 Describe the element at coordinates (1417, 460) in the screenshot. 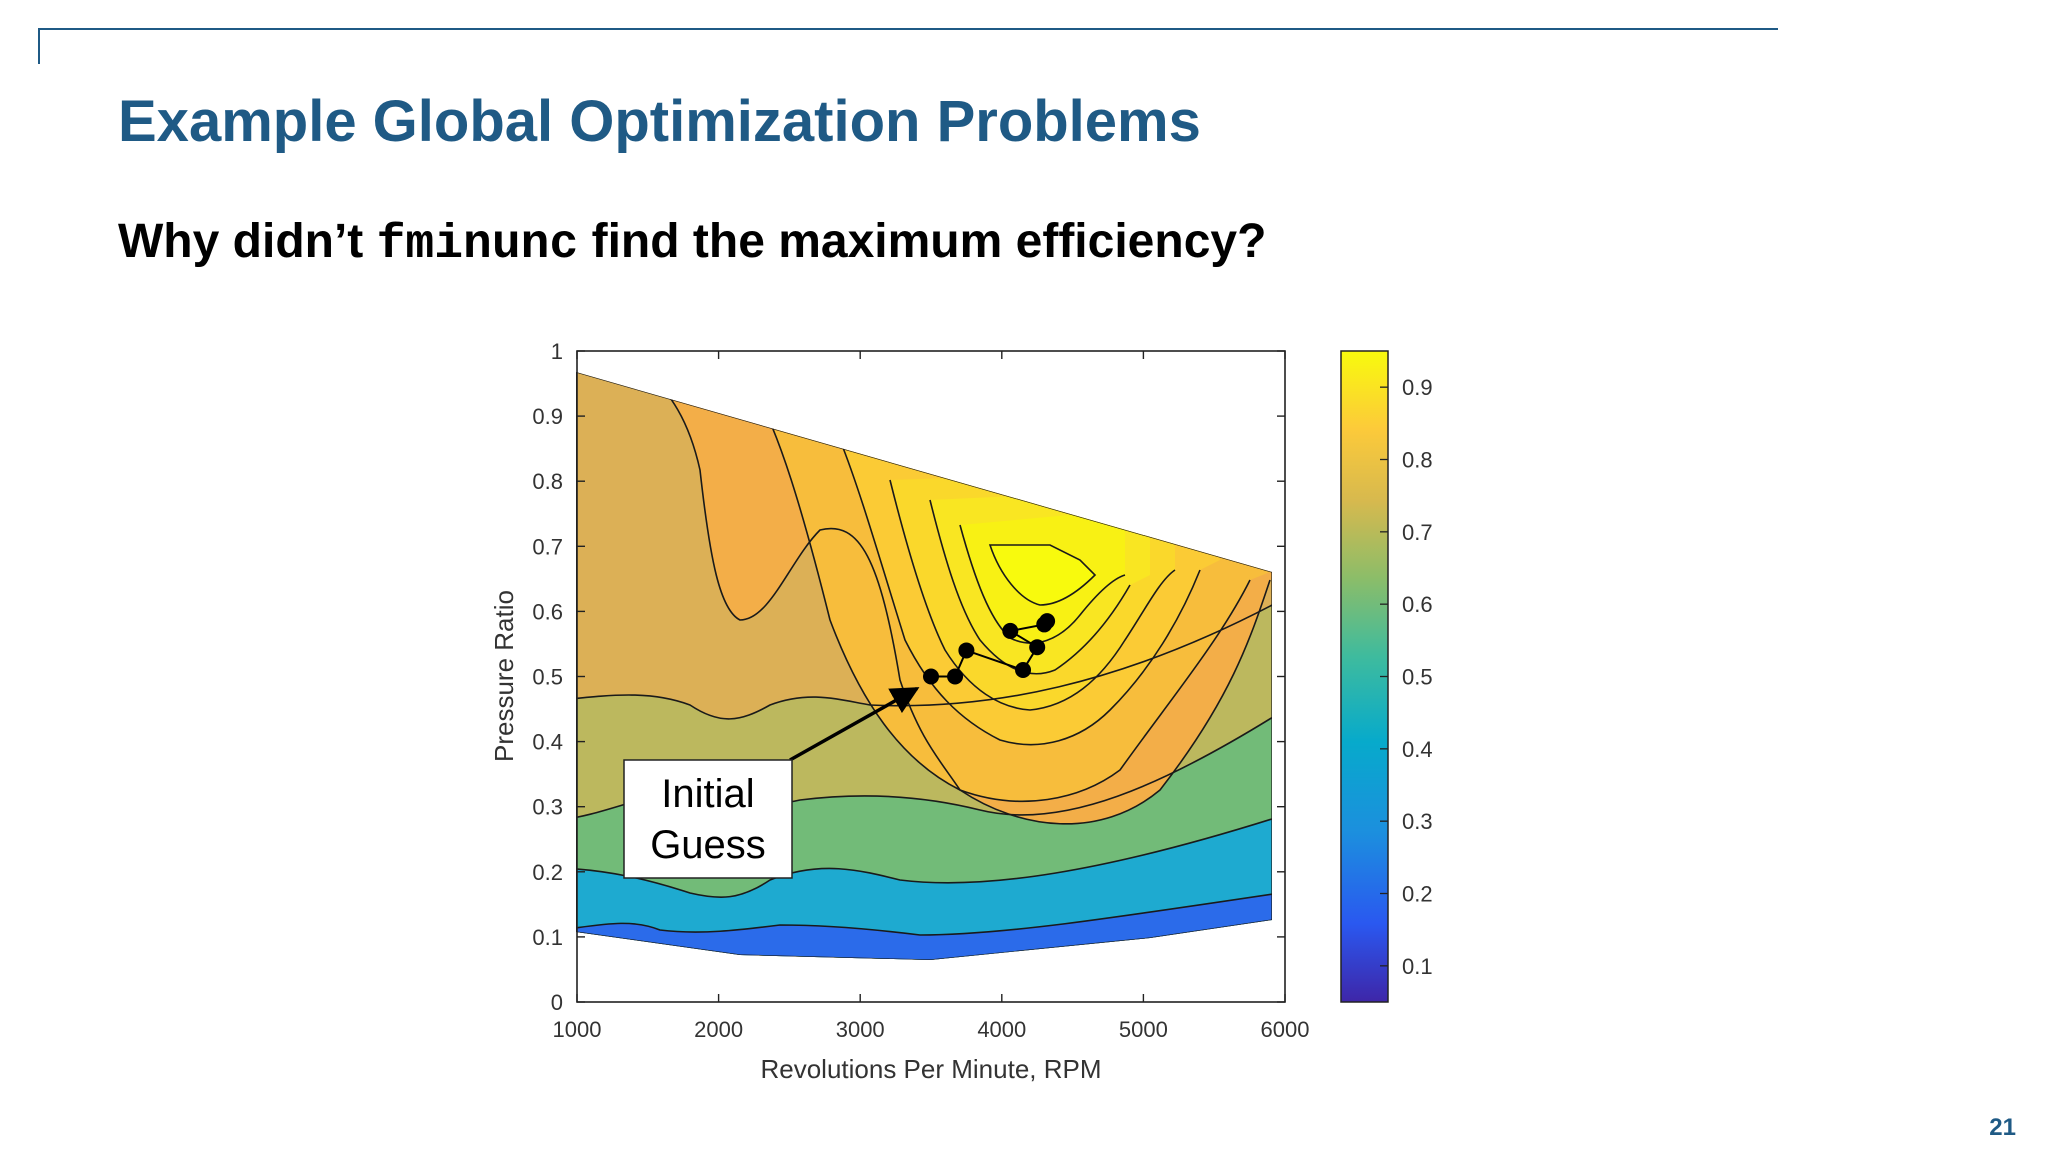

I see `colorbar-tick-label: 0.8` at that location.